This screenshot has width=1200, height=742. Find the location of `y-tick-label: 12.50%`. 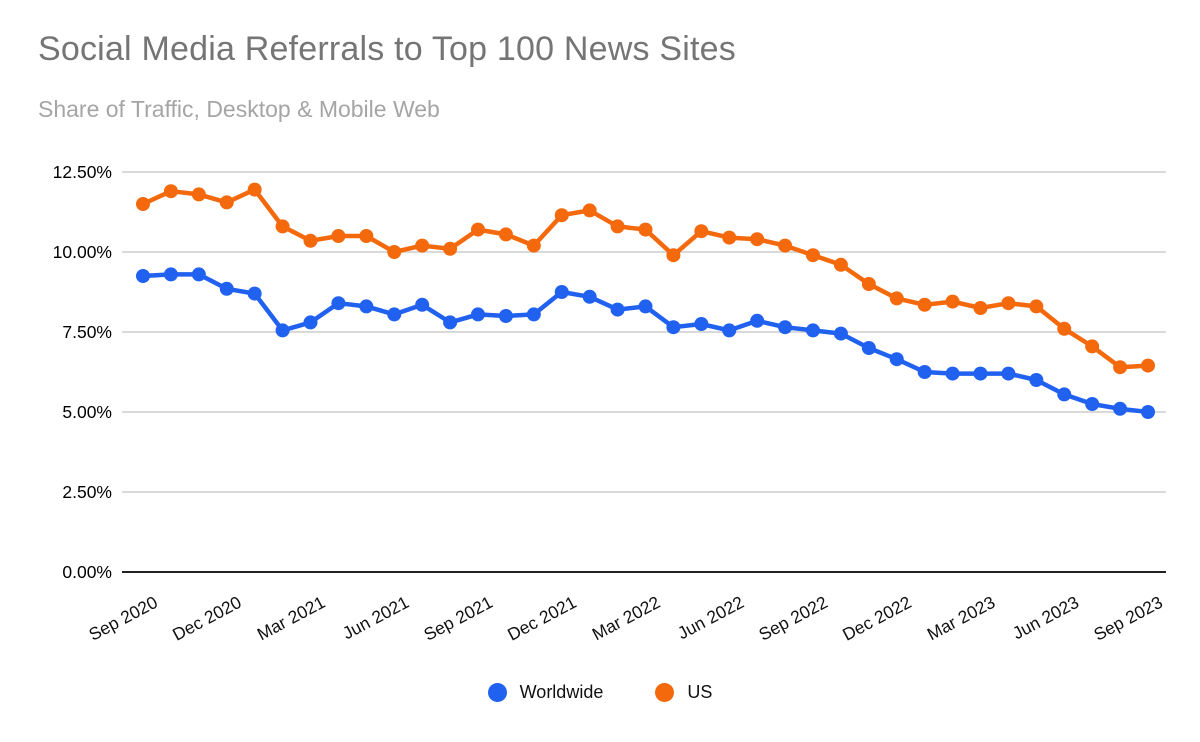

y-tick-label: 12.50% is located at coordinates (82, 172).